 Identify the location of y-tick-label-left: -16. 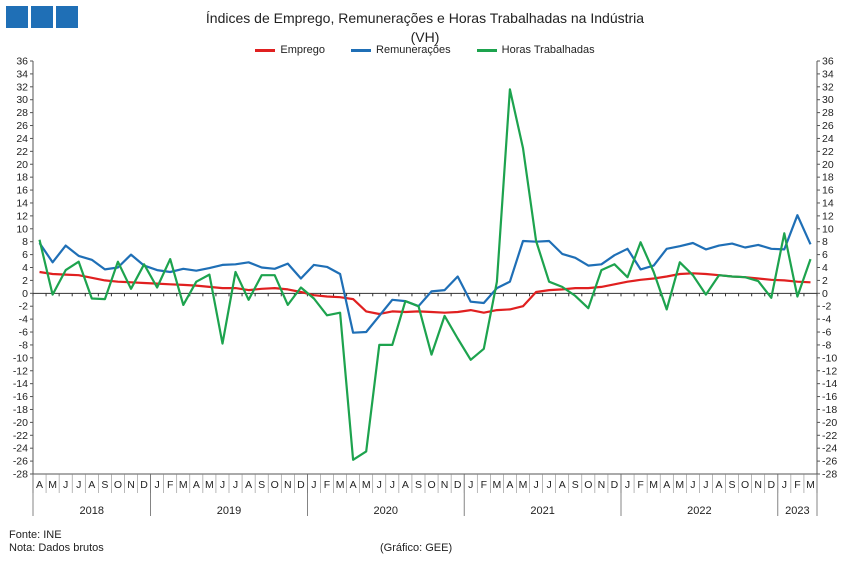
(20, 397).